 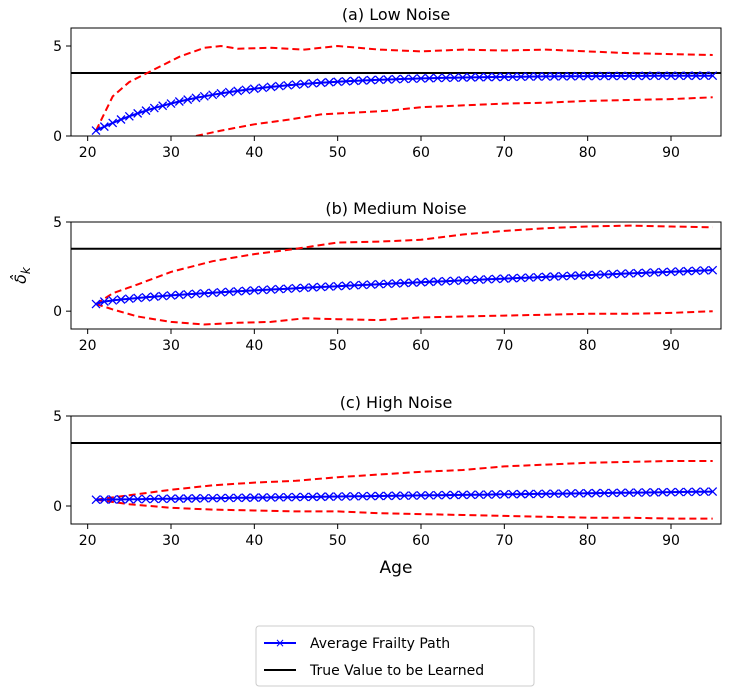 What do you see at coordinates (171, 541) in the screenshot?
I see `x-tick-label: 30` at bounding box center [171, 541].